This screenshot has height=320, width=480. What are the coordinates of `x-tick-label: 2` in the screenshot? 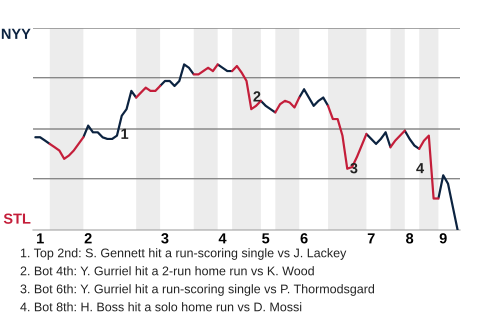 It's located at (88, 238).